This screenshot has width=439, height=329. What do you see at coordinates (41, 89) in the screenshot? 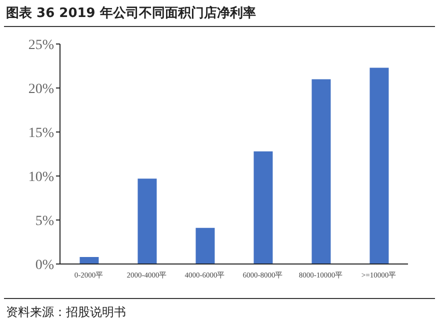
I see `y-tick-label: 20%` at bounding box center [41, 89].